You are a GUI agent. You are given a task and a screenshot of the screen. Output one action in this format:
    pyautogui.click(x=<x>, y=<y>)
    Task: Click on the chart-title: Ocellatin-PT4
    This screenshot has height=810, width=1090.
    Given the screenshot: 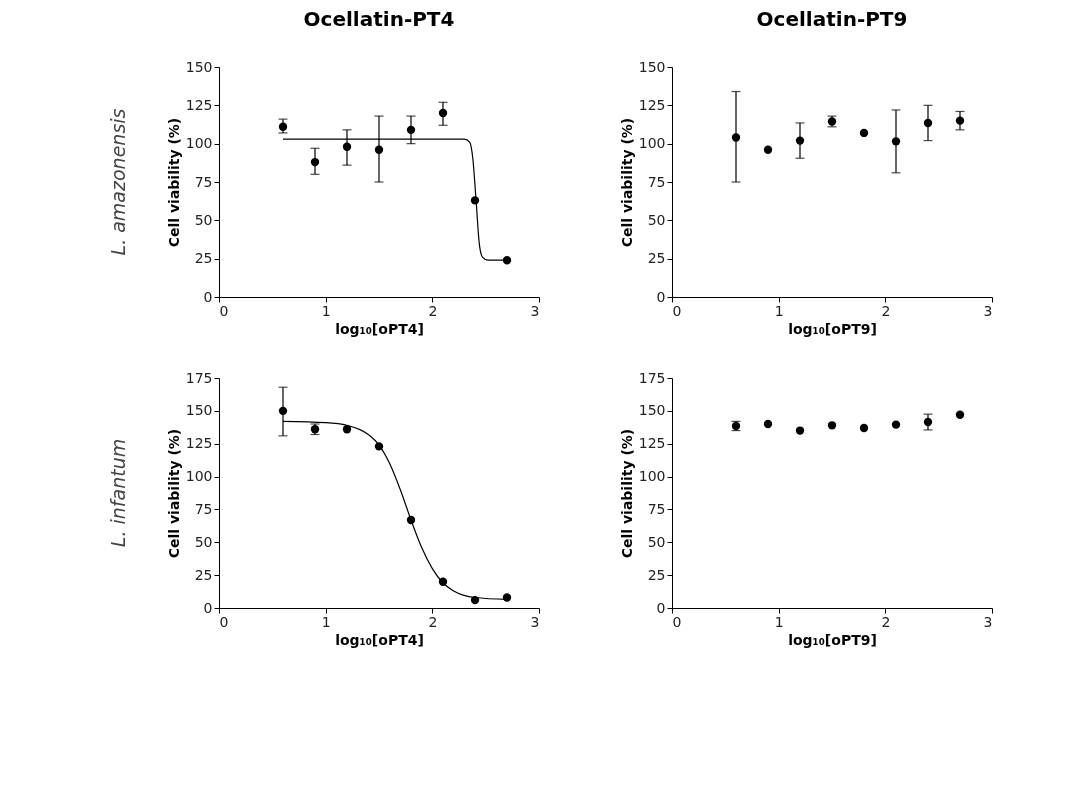 What is the action you would take?
    pyautogui.click(x=379, y=19)
    